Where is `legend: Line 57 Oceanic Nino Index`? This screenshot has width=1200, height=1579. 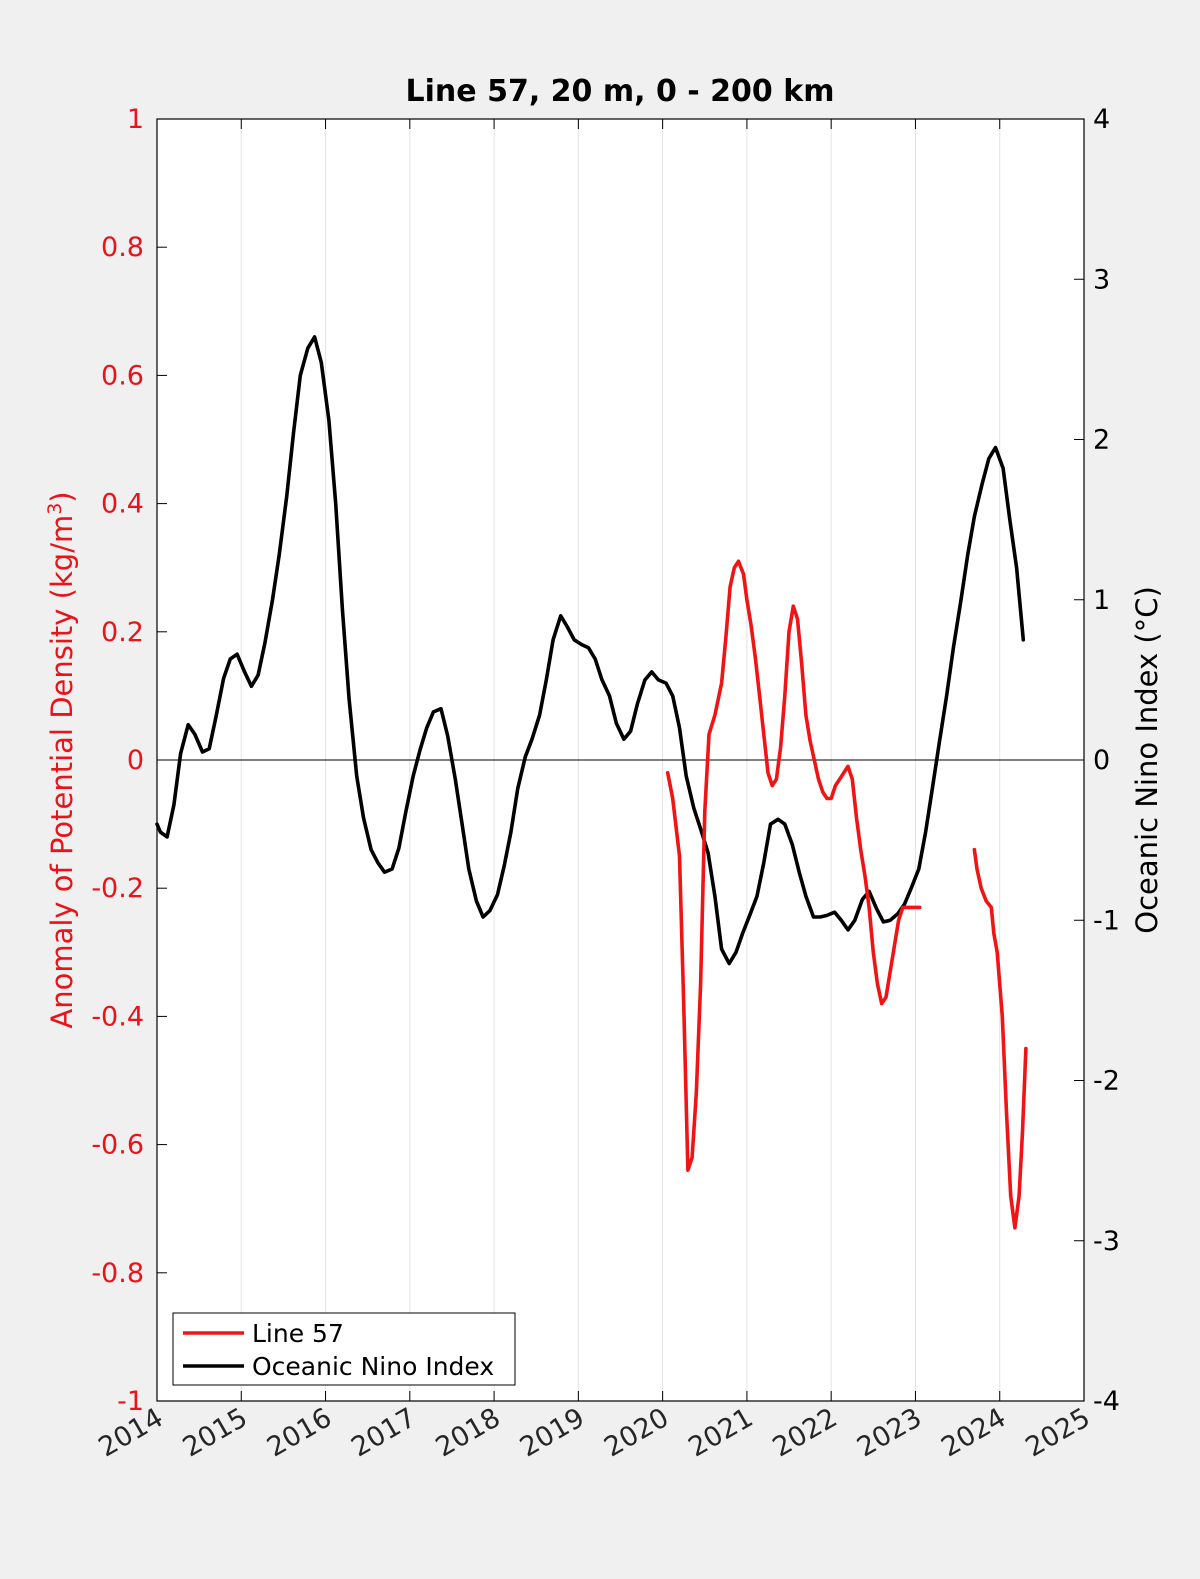
legend: Line 57 Oceanic Nino Index is located at coordinates (344, 1349).